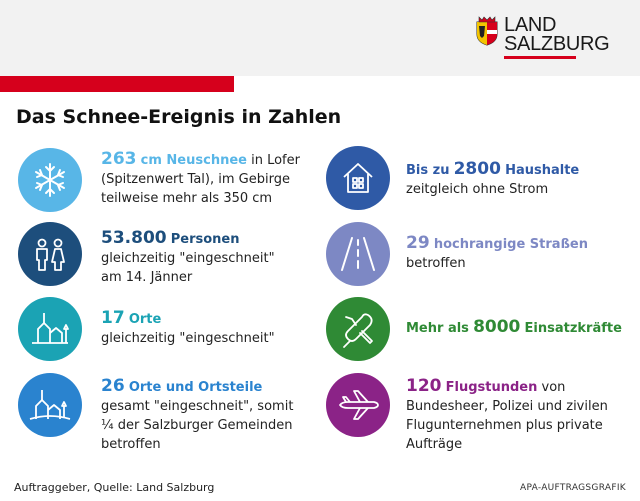 Image resolution: width=640 pixels, height=501 pixels. Describe the element at coordinates (542, 170) in the screenshot. I see `stat-label: Haushalte` at that location.